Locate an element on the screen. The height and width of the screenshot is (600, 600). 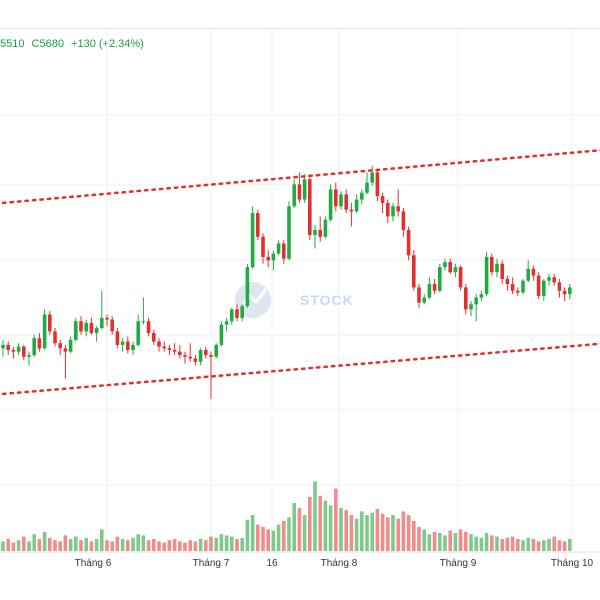
trendline-lower-channel is located at coordinates (300, 369).